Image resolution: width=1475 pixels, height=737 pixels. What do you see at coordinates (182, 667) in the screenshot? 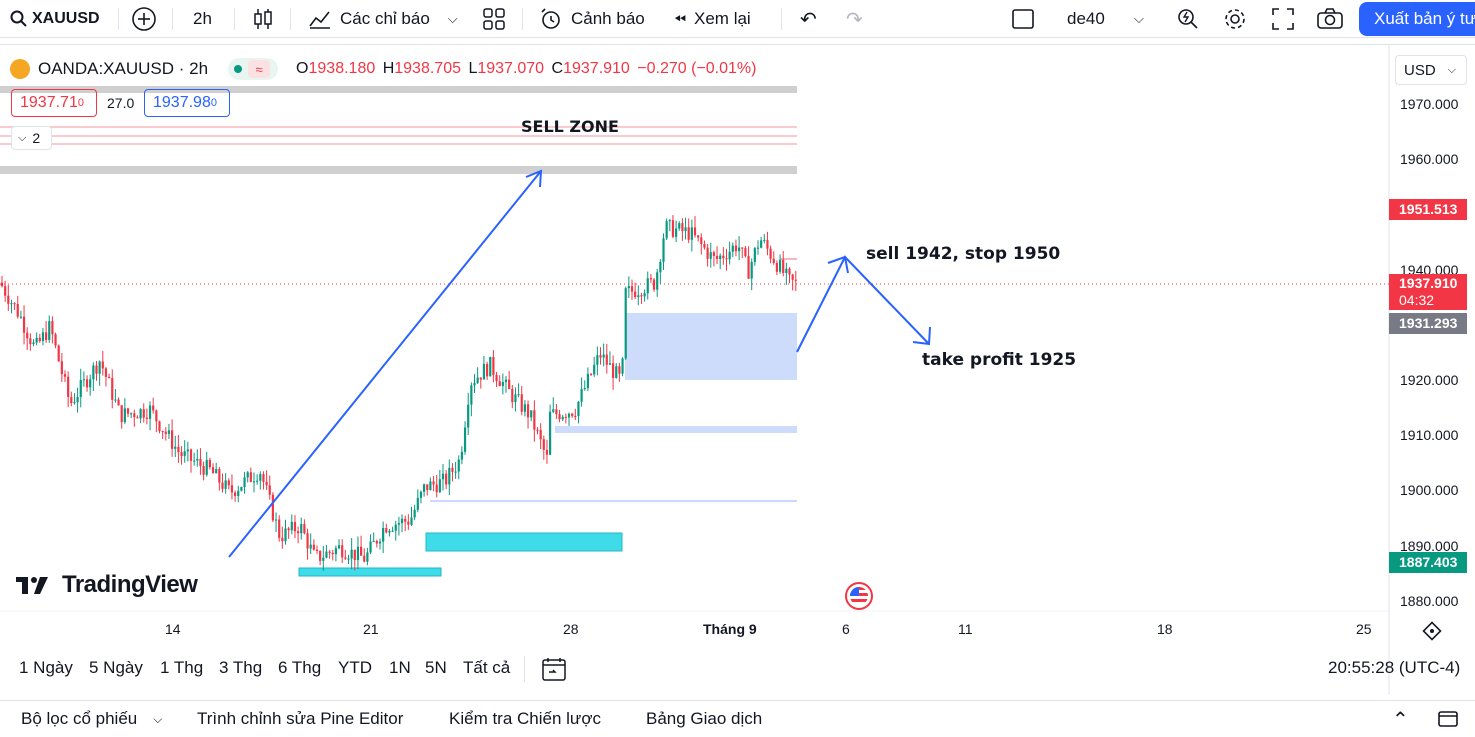
I see `timeframe-button: 1 Thg` at bounding box center [182, 667].